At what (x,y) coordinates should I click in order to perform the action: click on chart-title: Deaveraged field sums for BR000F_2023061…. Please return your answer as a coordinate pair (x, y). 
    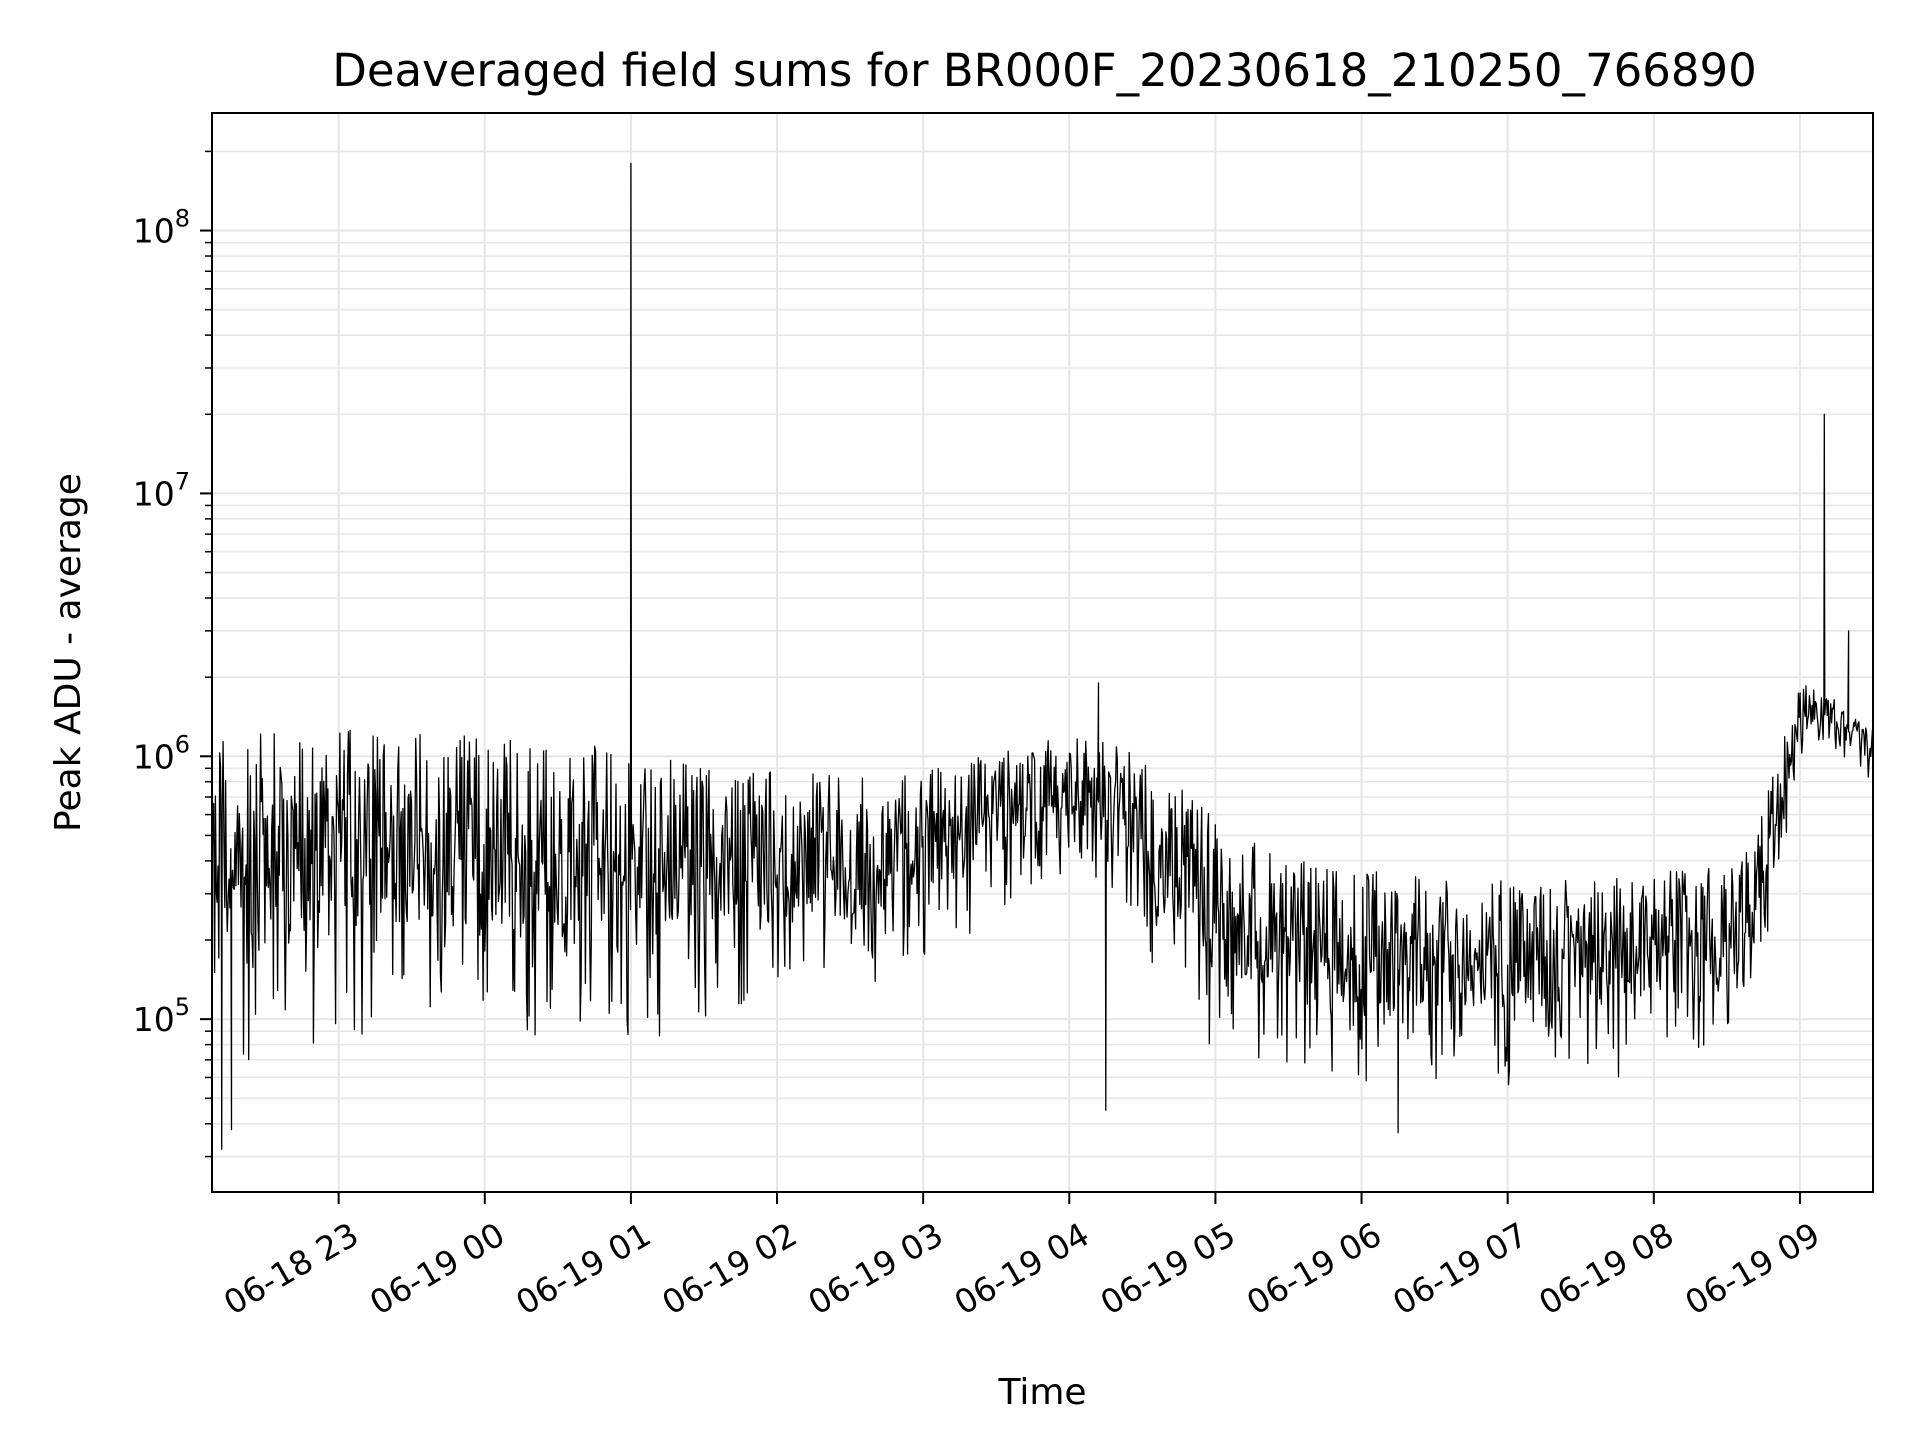
    Looking at the image, I should click on (1044, 70).